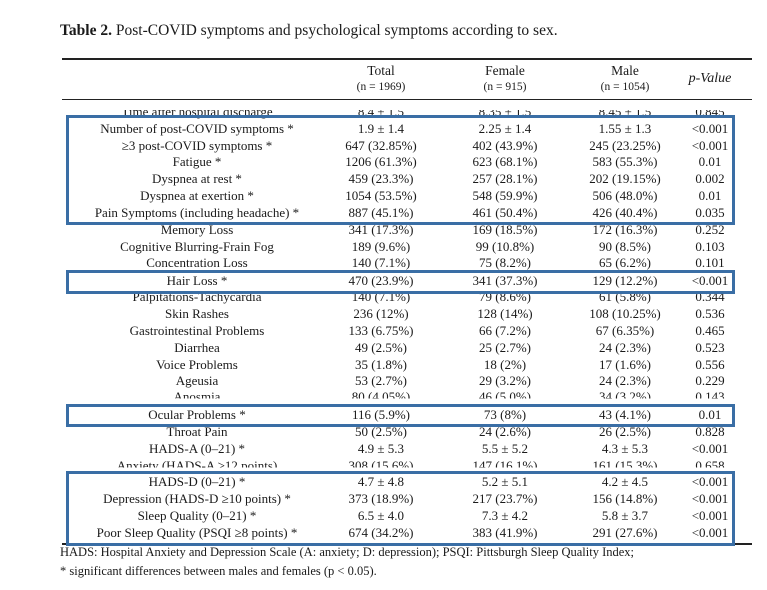  What do you see at coordinates (197, 128) in the screenshot?
I see `row-label: Number of post-COVID symptoms *` at bounding box center [197, 128].